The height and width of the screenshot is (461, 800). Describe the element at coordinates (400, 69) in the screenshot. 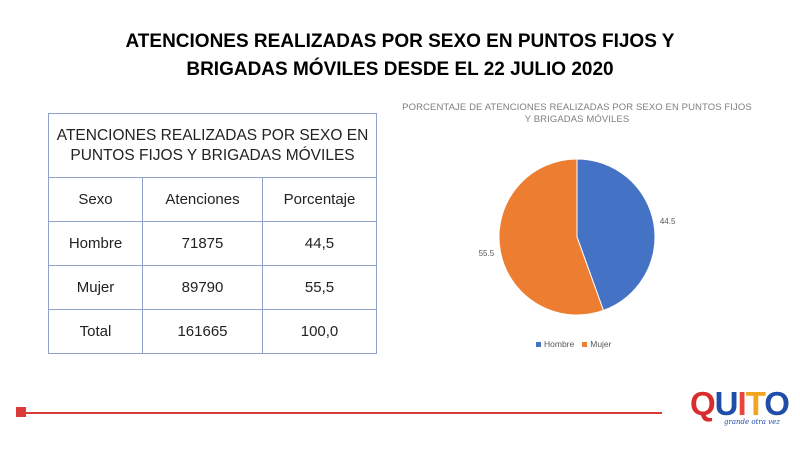

I see `slide-title-line-2: BRIGADAS MÓVILES DESDE EL 22 JULIO 2020` at that location.